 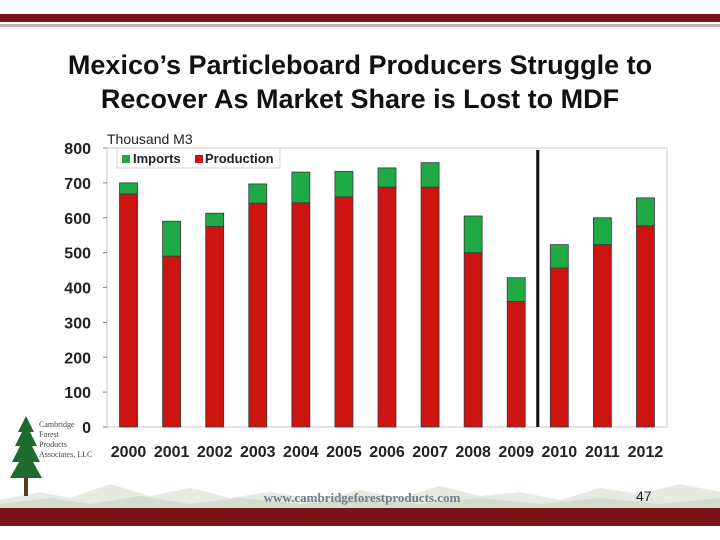 I want to click on bar-production-2006, so click(x=387, y=307).